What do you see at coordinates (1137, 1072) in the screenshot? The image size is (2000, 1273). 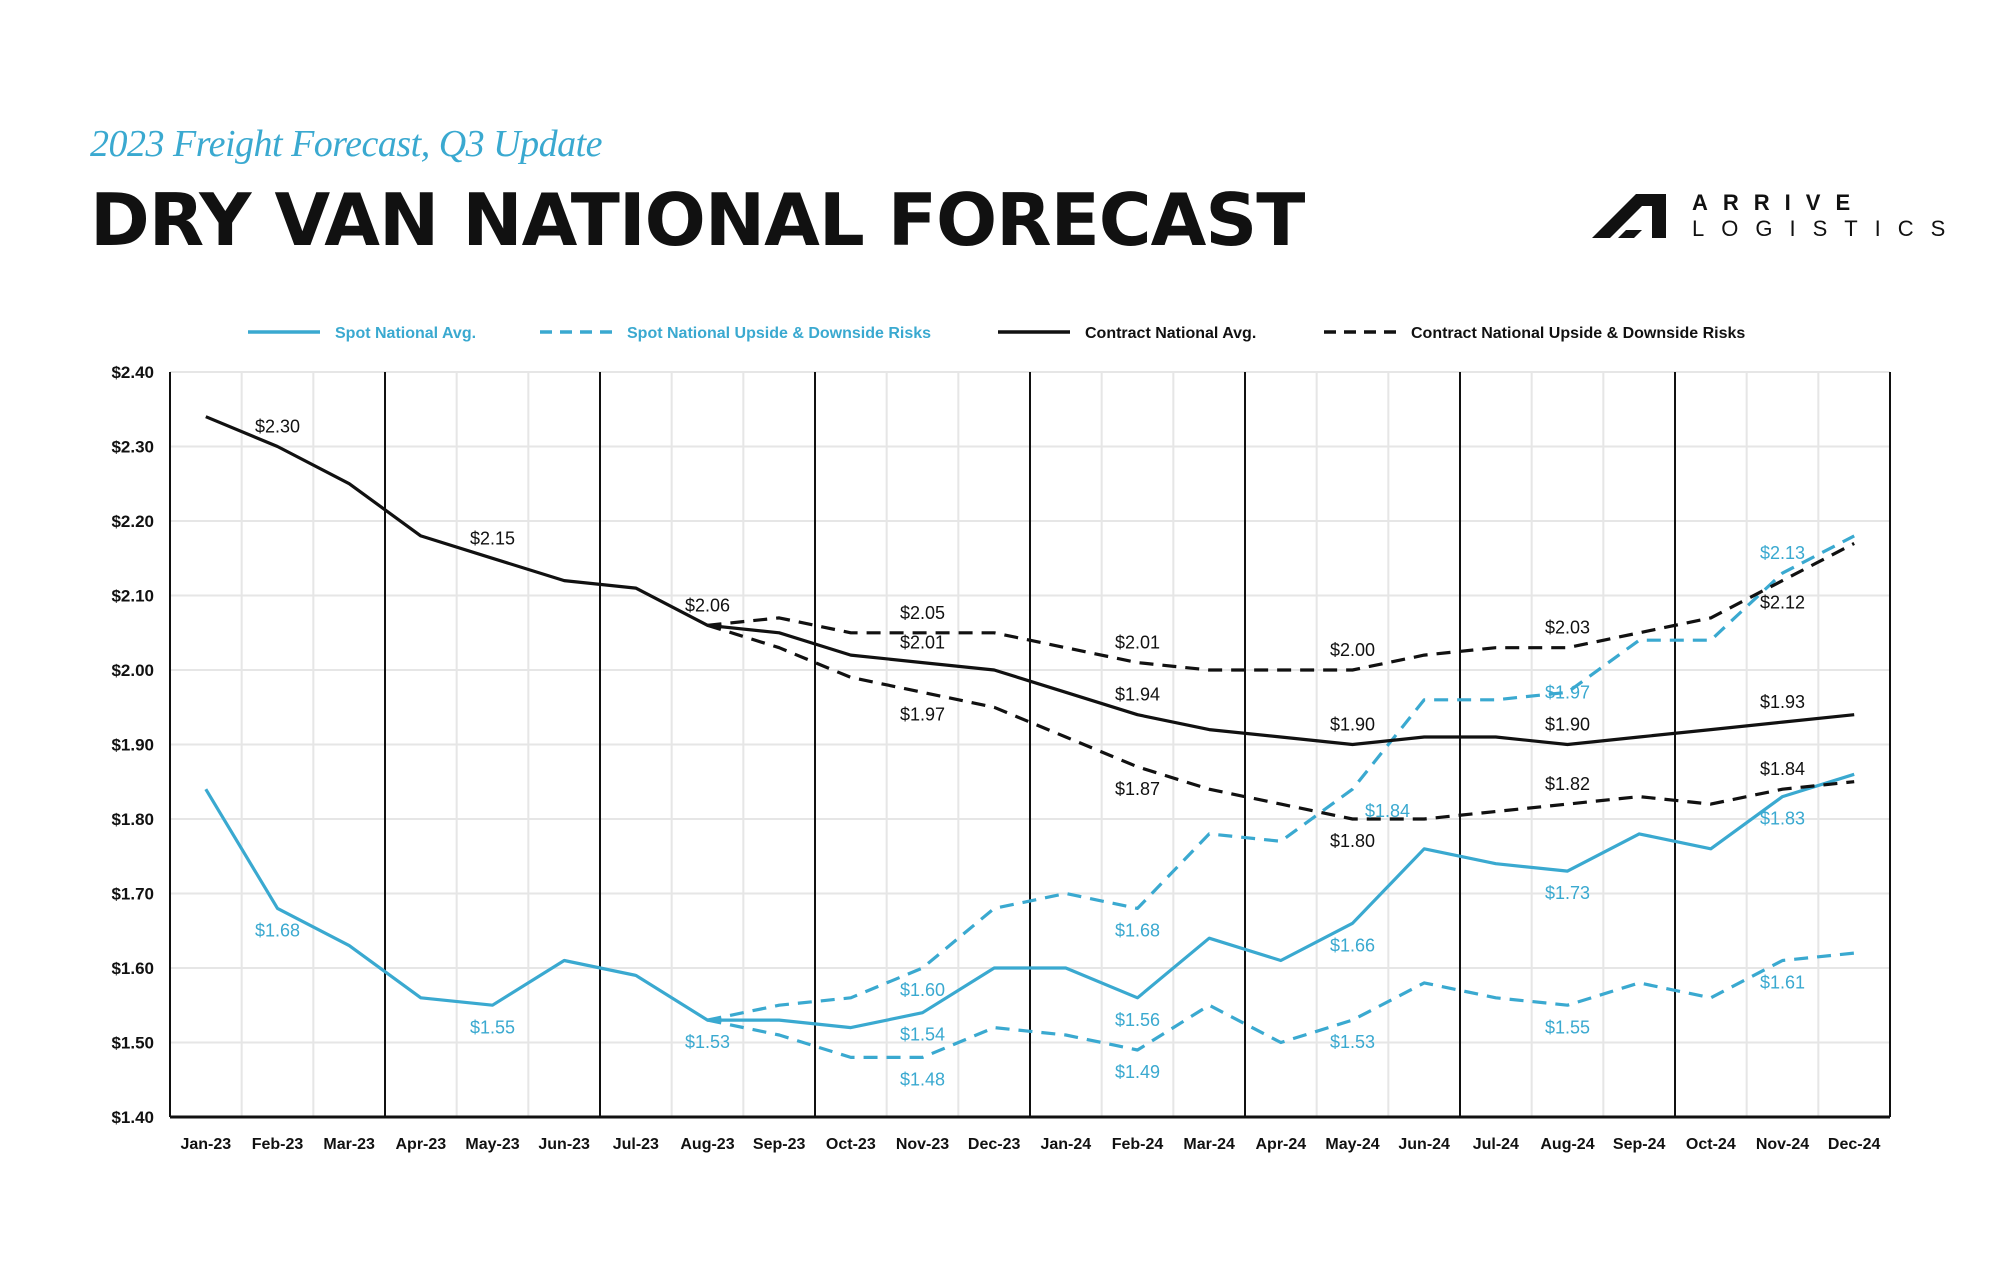 I see `data-label: $1.49` at bounding box center [1137, 1072].